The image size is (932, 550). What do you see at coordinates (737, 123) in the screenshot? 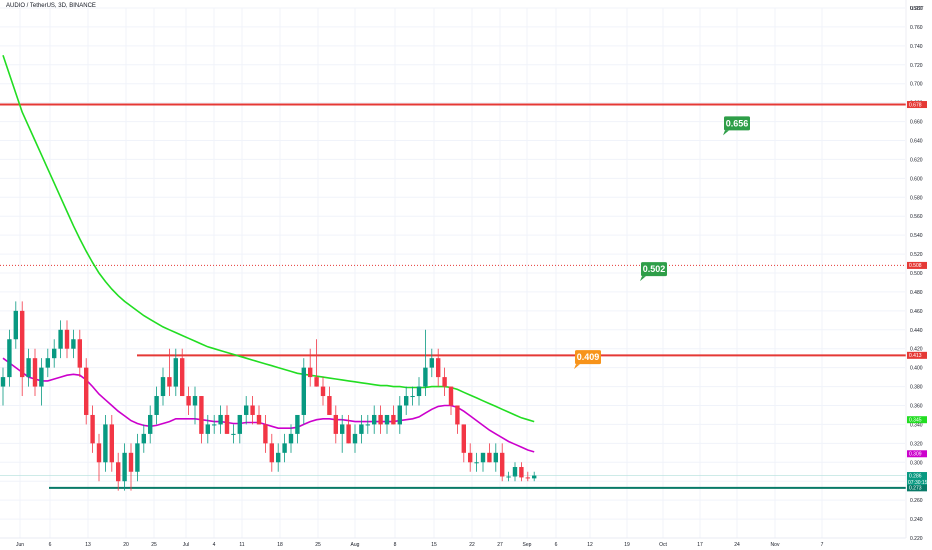
I see `callout-label: 0.656` at bounding box center [737, 123].